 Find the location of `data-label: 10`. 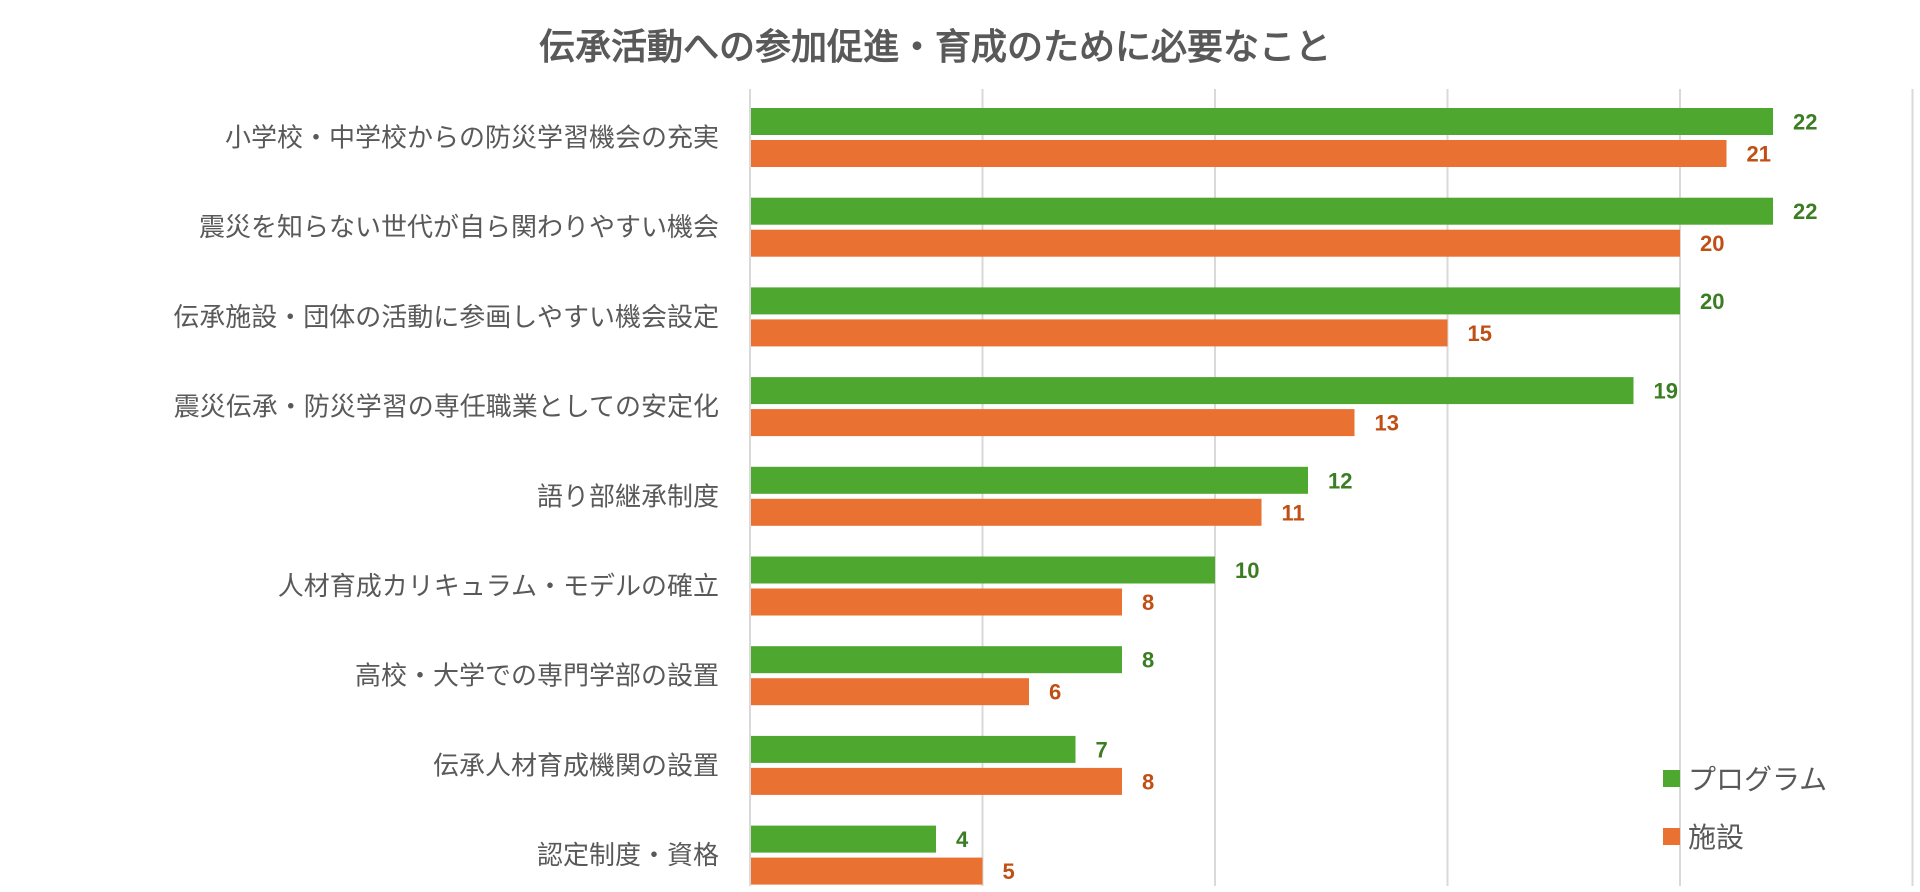

data-label: 10 is located at coordinates (1247, 570).